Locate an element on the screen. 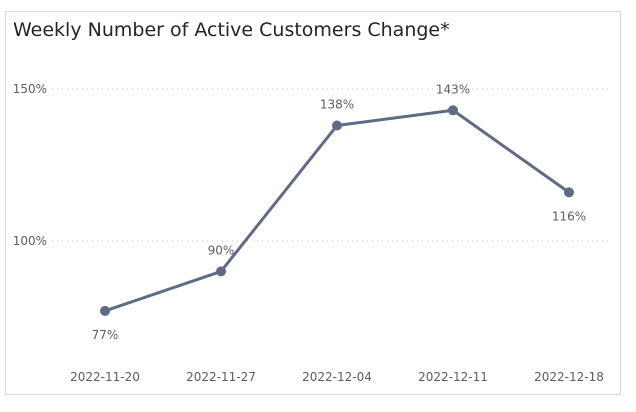  y-tick-label: 100% is located at coordinates (30, 241).